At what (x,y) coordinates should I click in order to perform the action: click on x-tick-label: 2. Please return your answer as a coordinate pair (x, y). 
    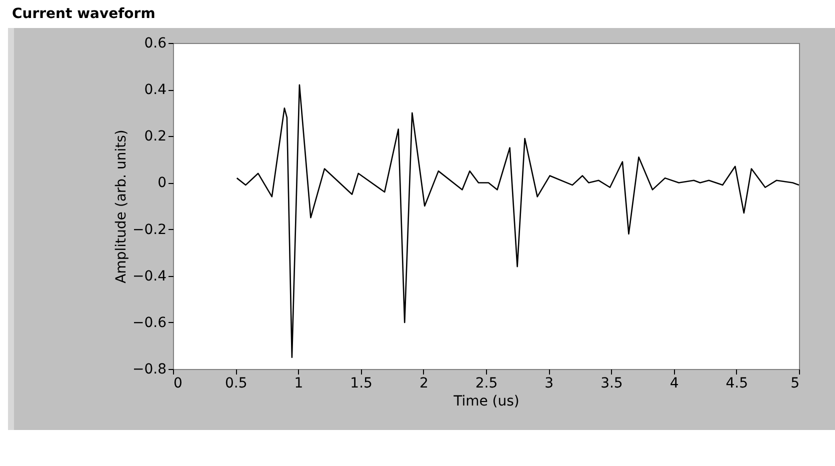
    Looking at the image, I should click on (423, 384).